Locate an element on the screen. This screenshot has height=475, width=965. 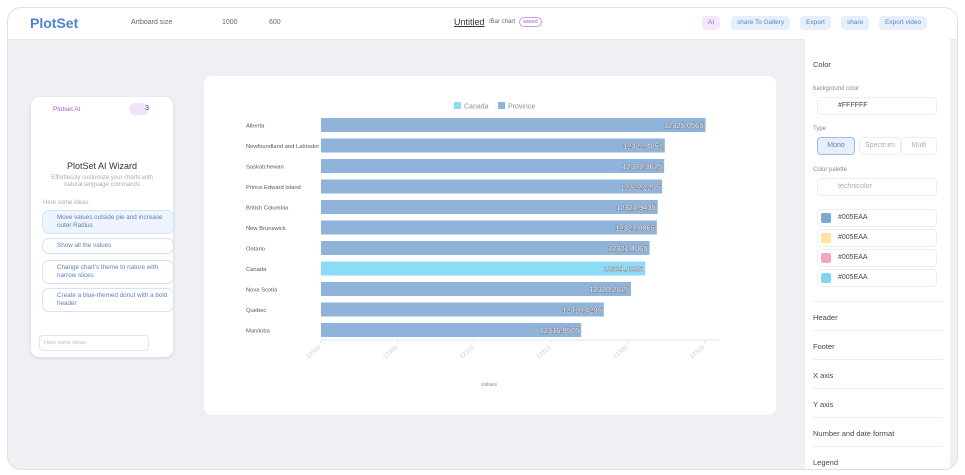
category-label: Alberta is located at coordinates (255, 127).